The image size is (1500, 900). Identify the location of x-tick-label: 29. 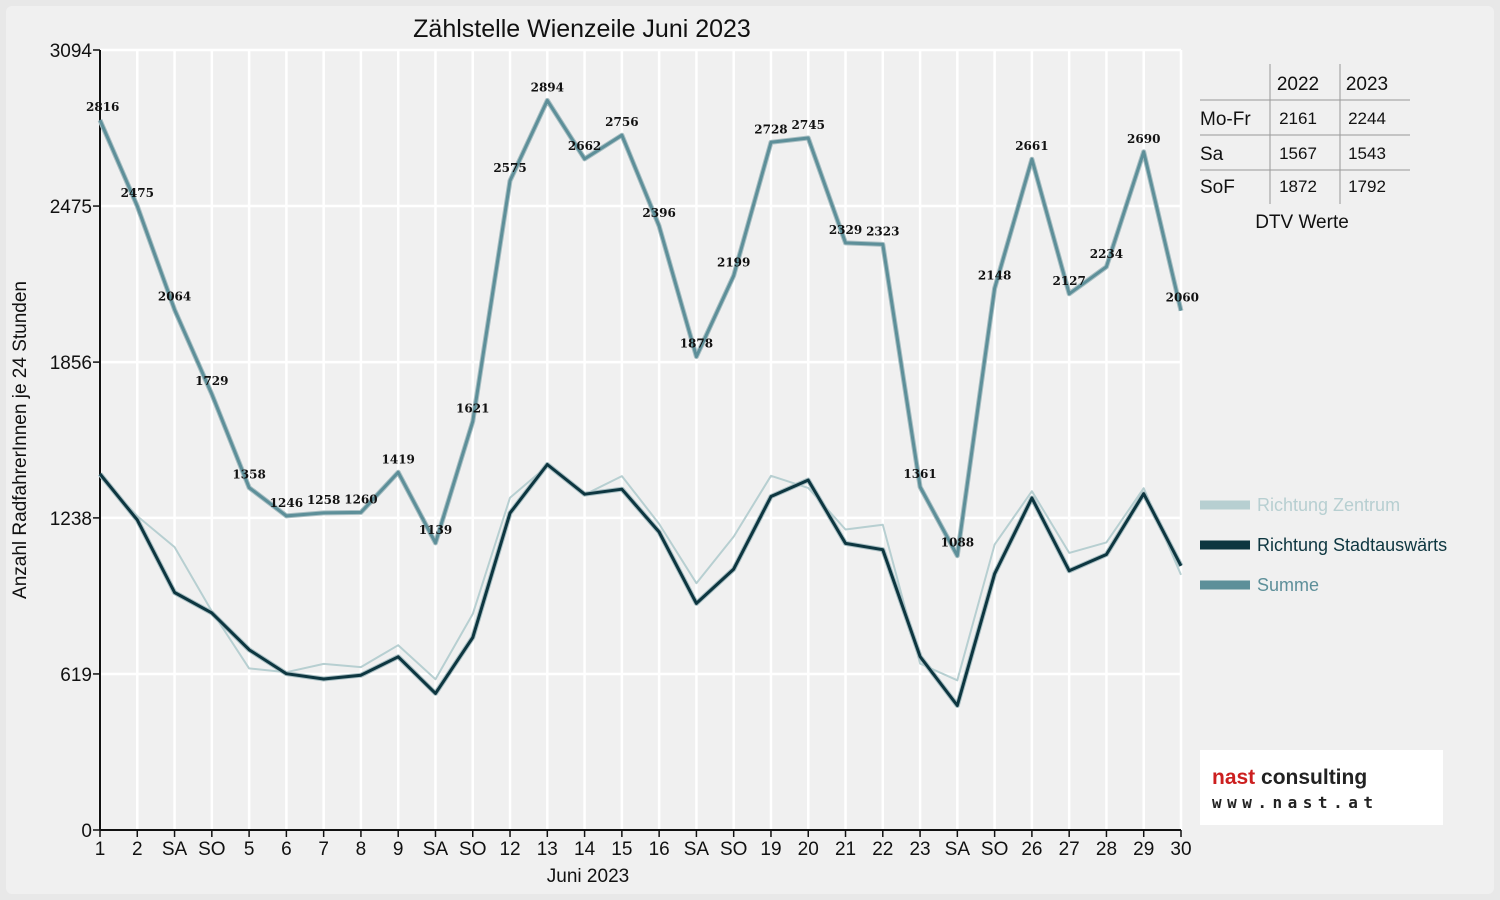
(1143, 849).